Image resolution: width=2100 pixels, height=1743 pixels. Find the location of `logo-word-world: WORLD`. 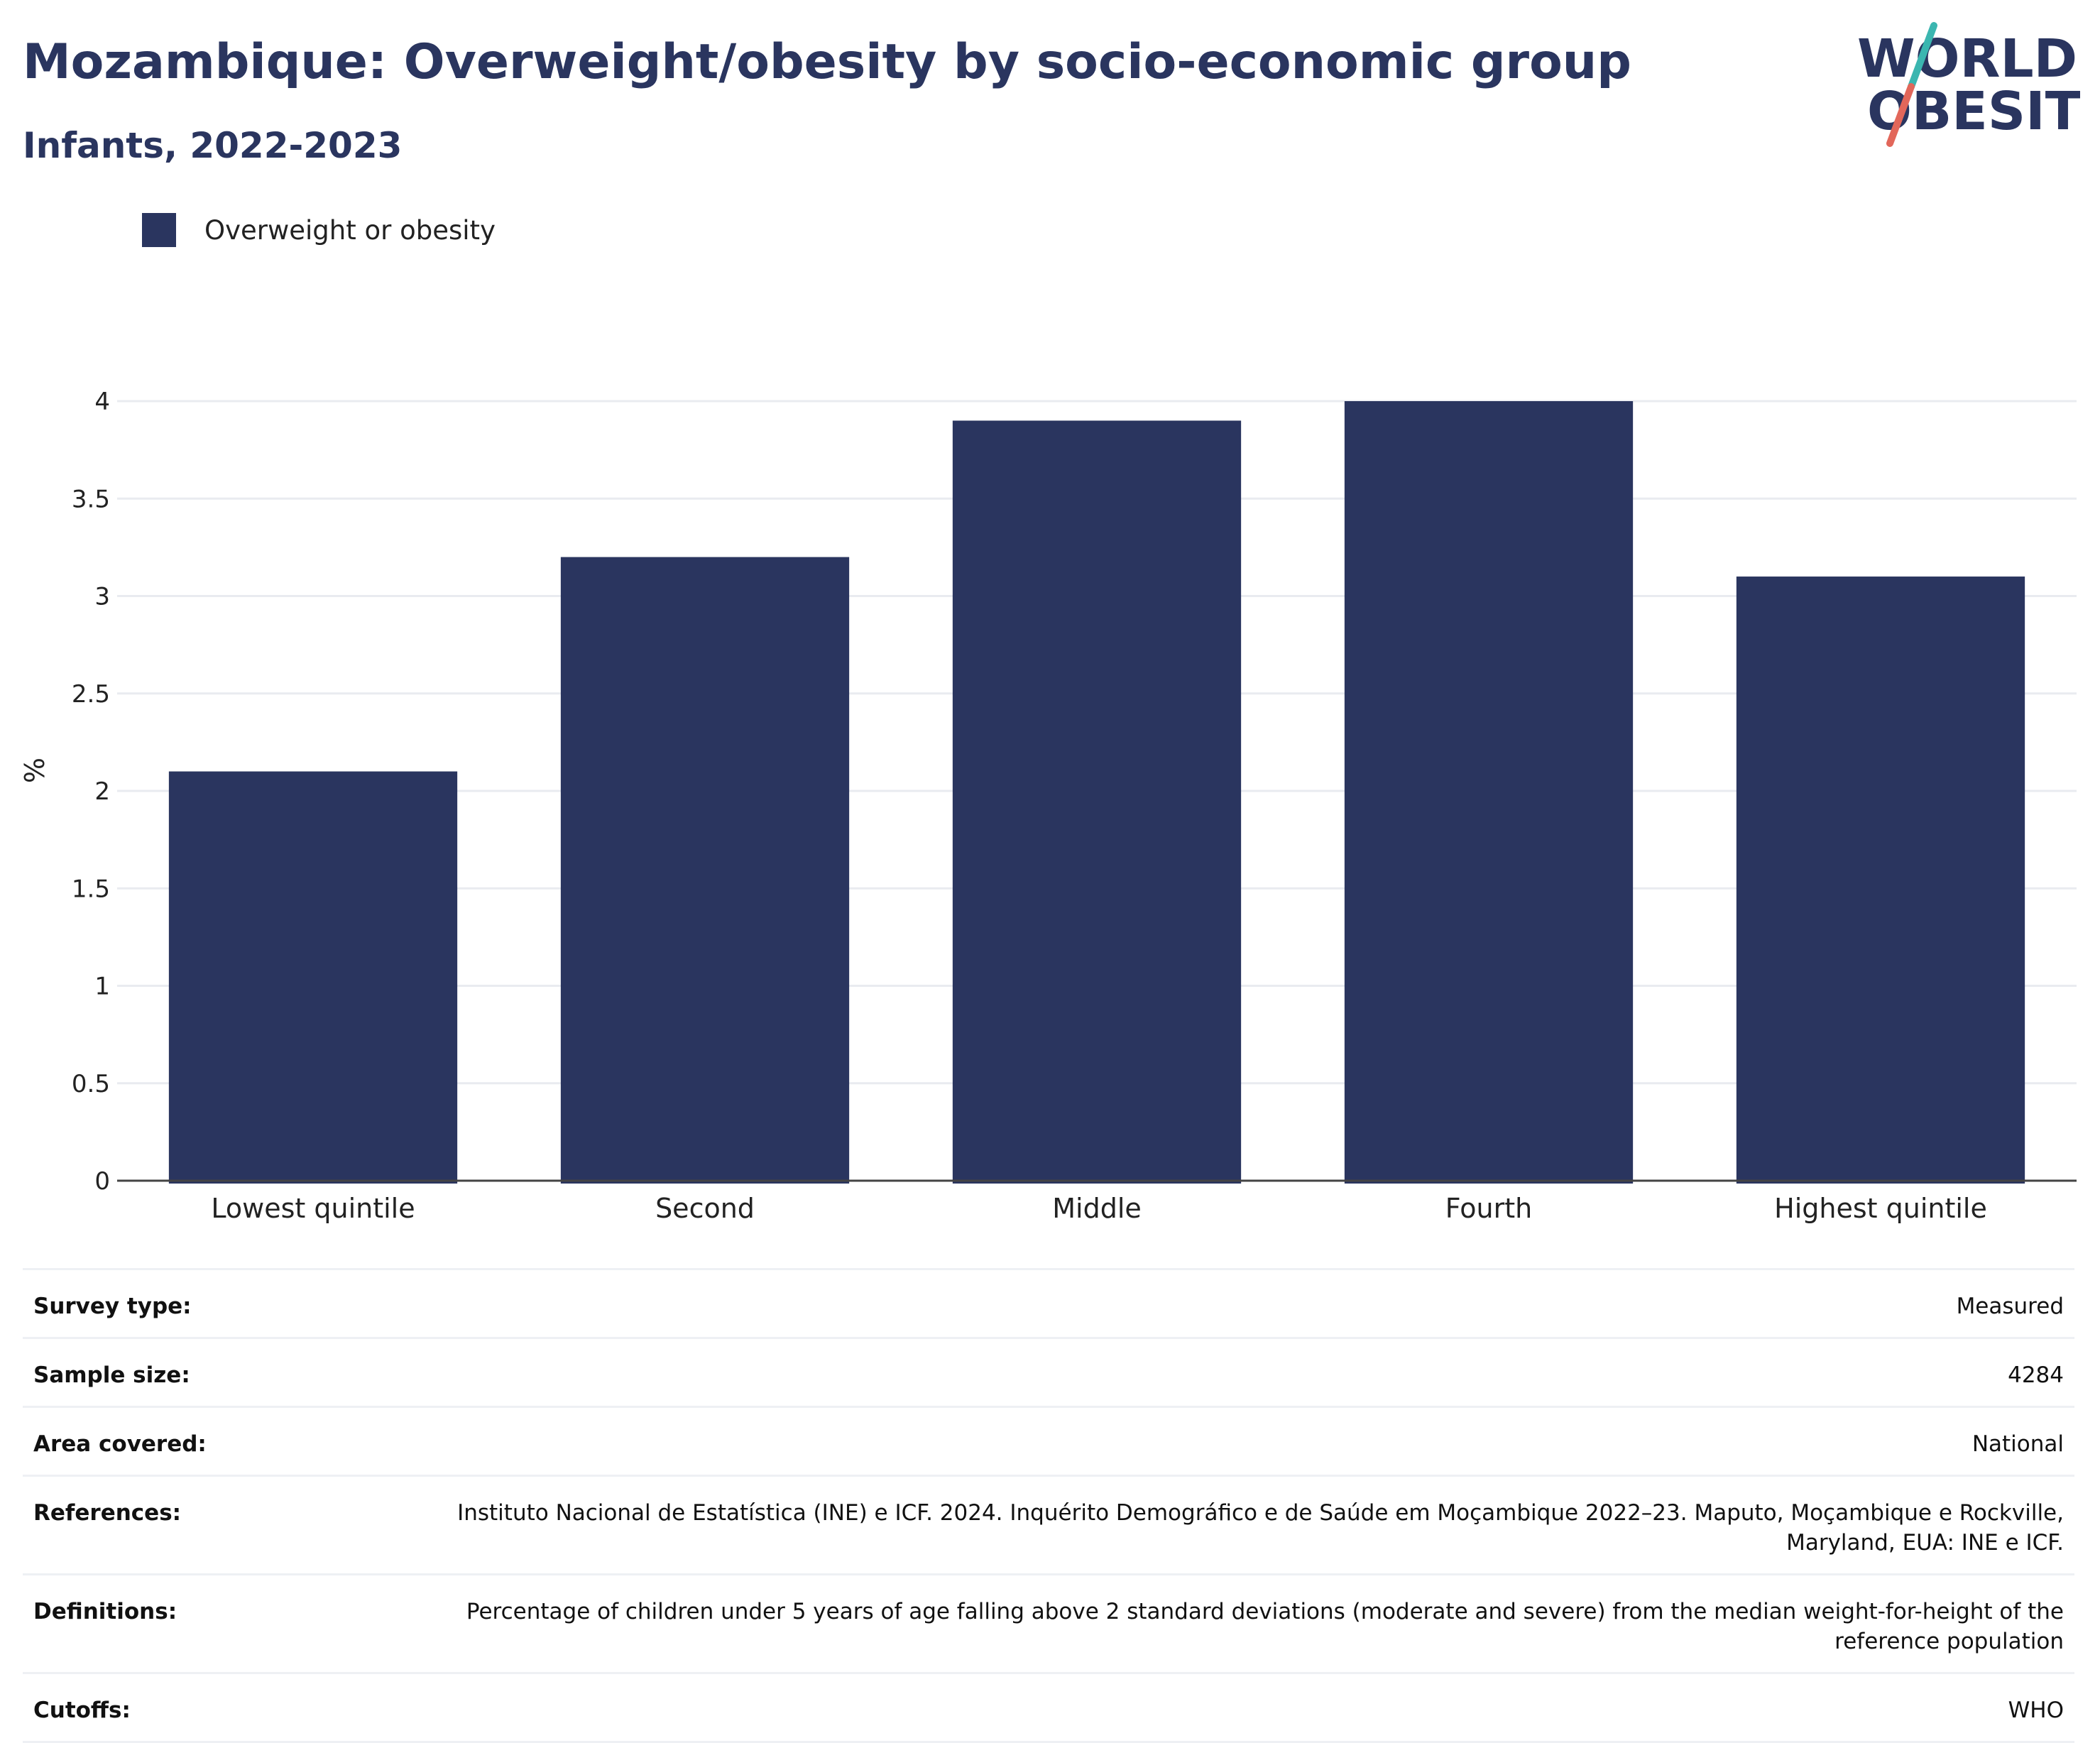

logo-word-world: WORLD is located at coordinates (1967, 58).